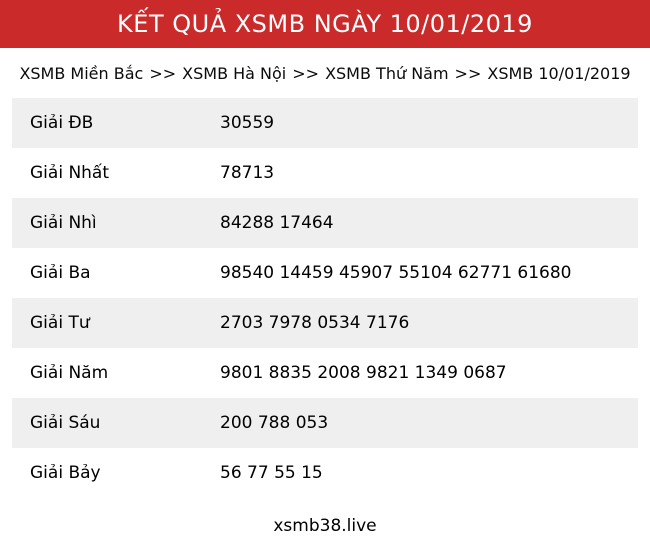 The width and height of the screenshot is (650, 550). I want to click on site-name: xsmb38.live, so click(325, 526).